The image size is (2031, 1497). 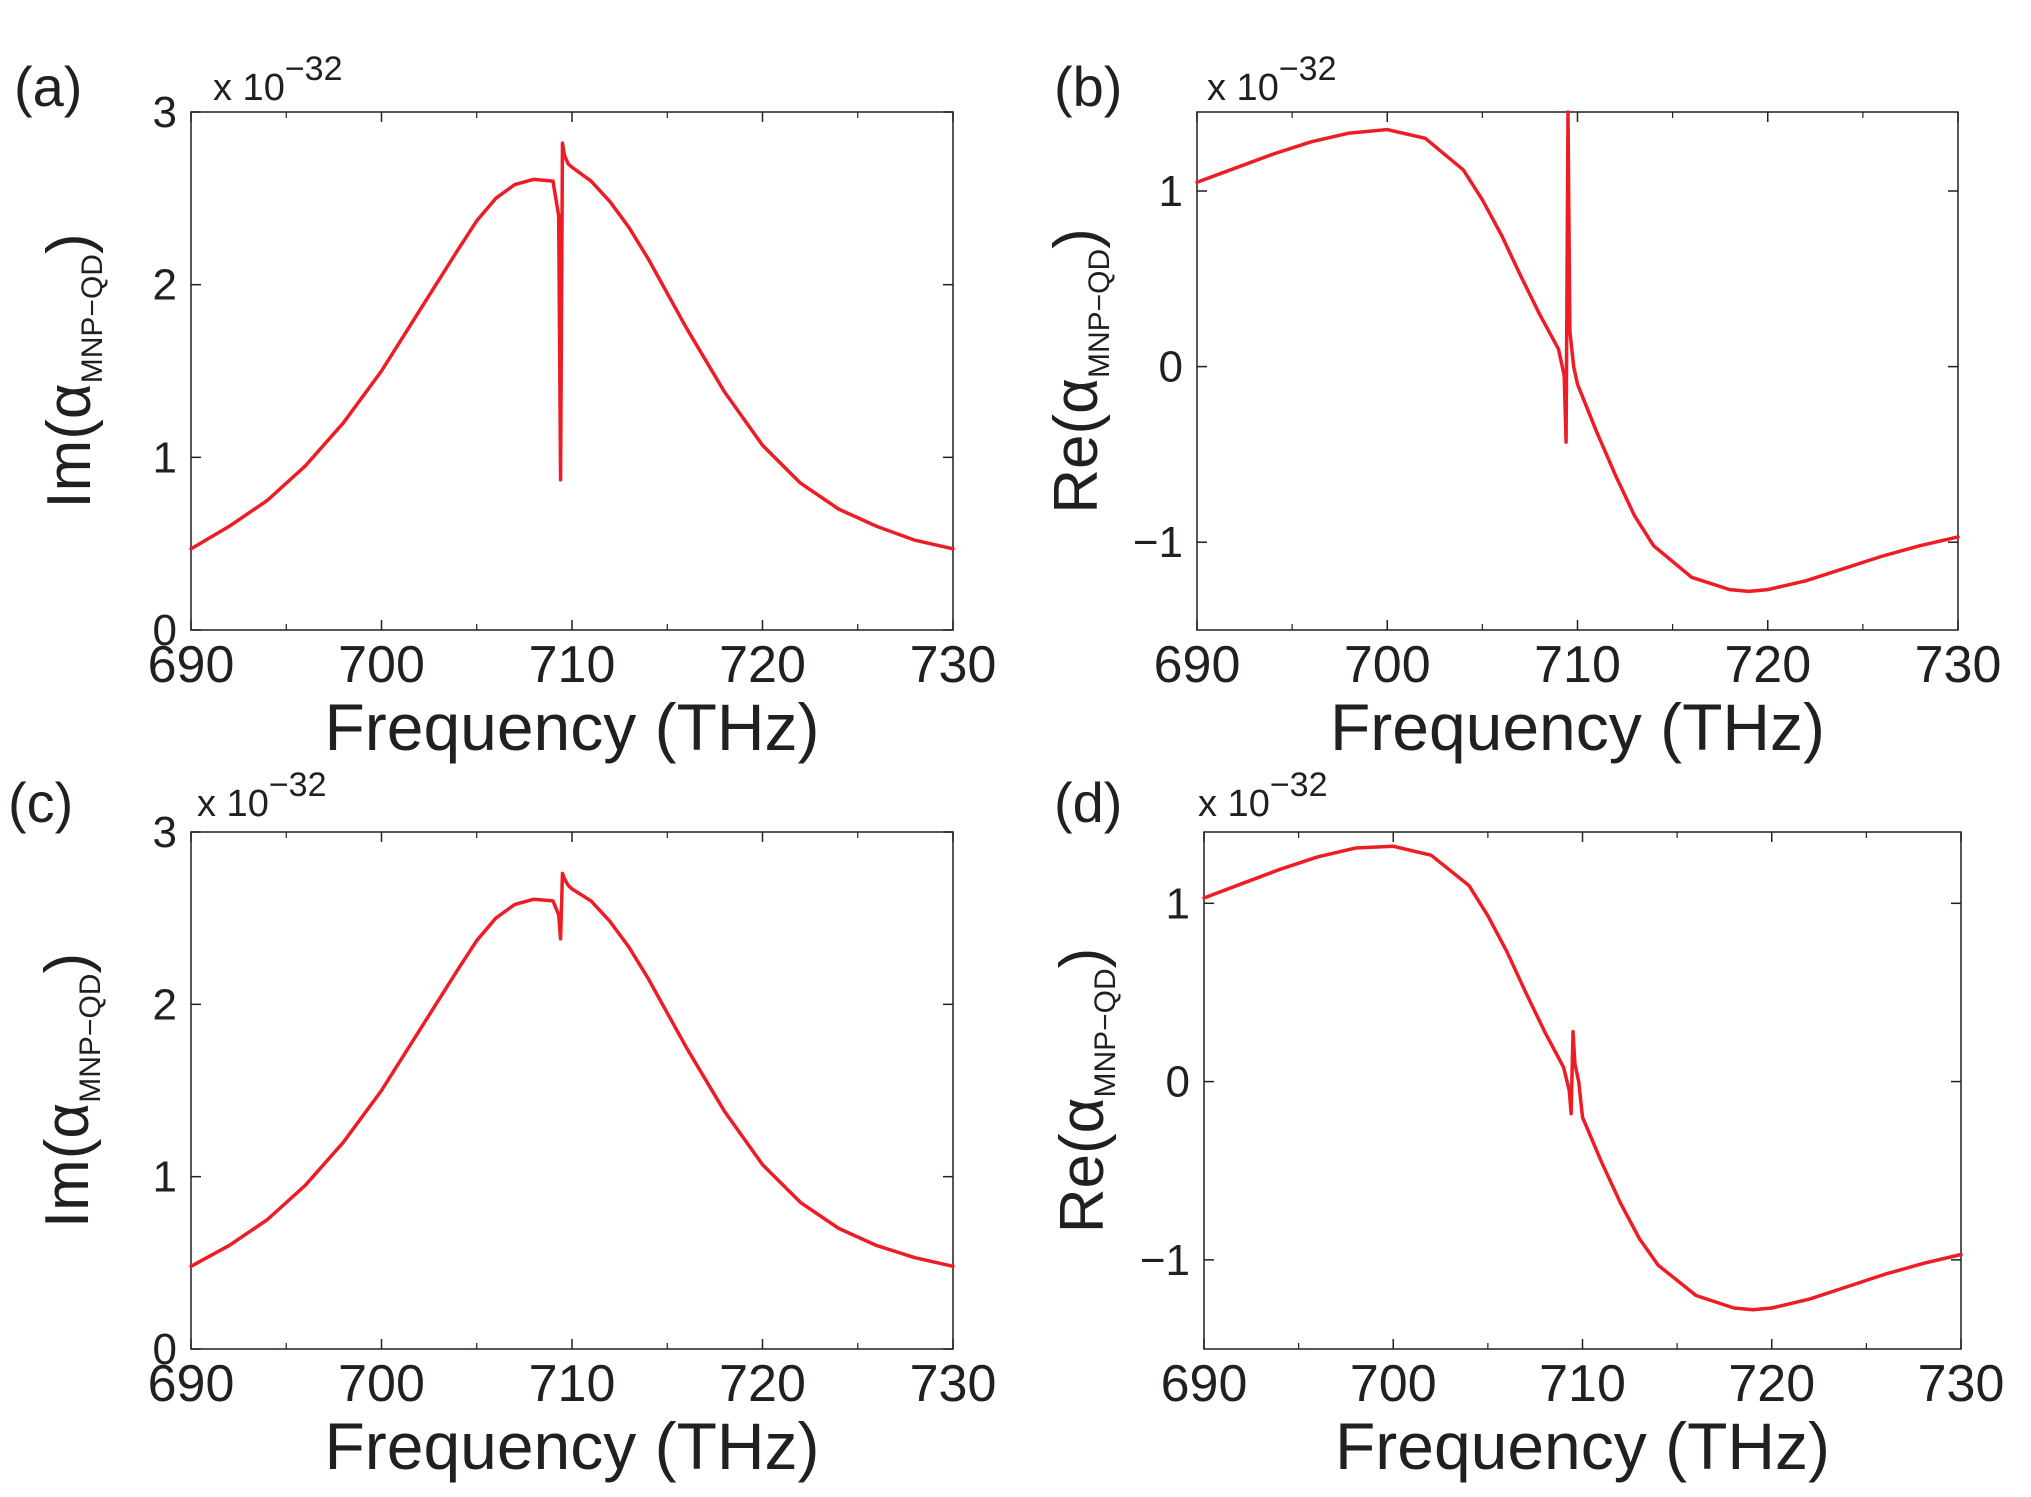 I want to click on panel-label: (a), so click(x=48, y=86).